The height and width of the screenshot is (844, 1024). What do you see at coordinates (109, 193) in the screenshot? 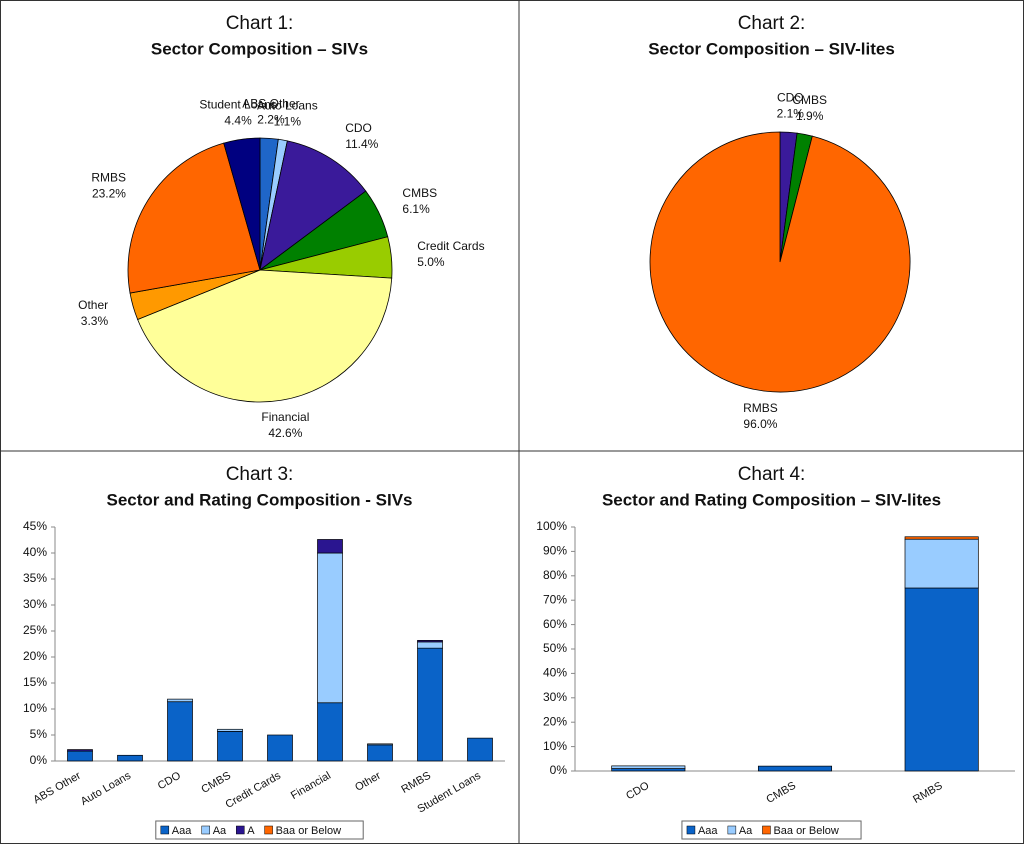
I see `slice-value-label: 23.2%` at bounding box center [109, 193].